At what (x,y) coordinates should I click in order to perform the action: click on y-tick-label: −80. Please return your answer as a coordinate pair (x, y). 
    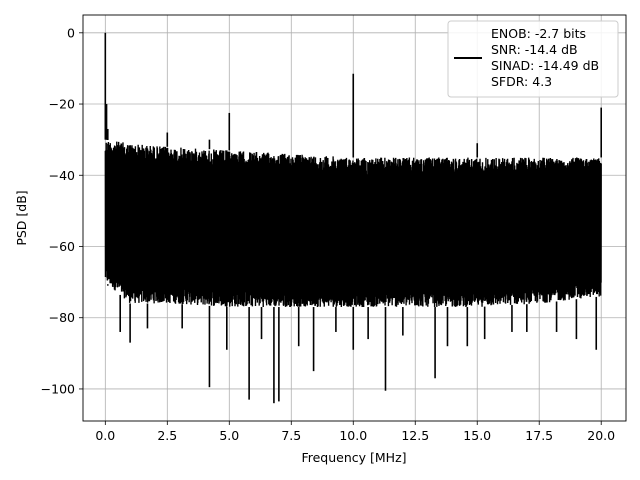
    Looking at the image, I should click on (62, 317).